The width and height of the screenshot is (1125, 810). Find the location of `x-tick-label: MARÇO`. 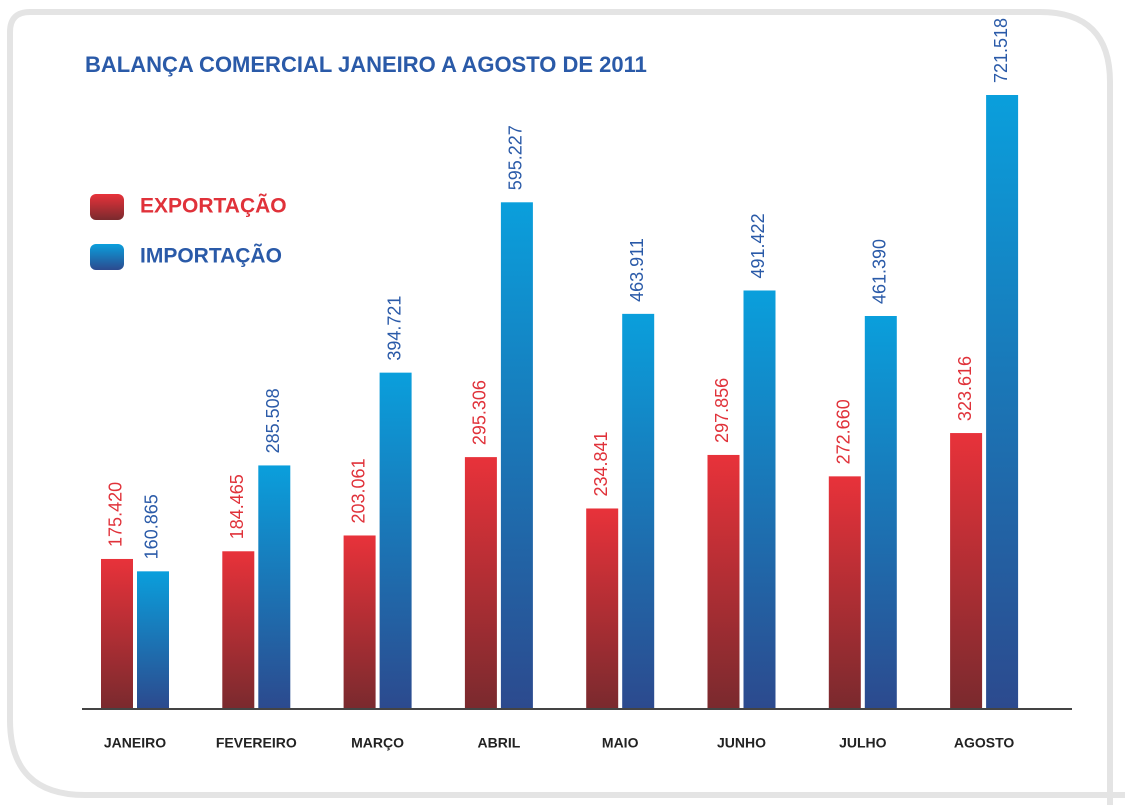

x-tick-label: MARÇO is located at coordinates (377, 743).